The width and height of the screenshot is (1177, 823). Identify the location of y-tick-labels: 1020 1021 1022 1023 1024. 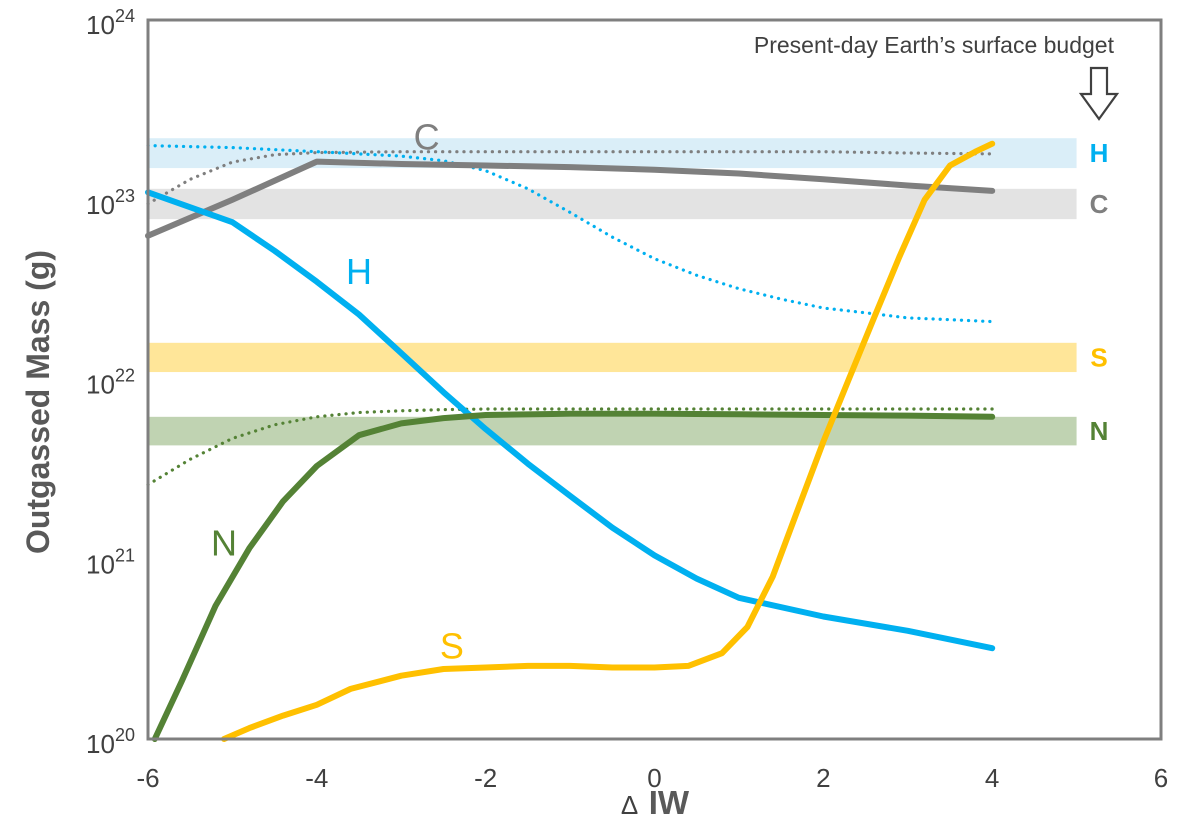
(110, 382).